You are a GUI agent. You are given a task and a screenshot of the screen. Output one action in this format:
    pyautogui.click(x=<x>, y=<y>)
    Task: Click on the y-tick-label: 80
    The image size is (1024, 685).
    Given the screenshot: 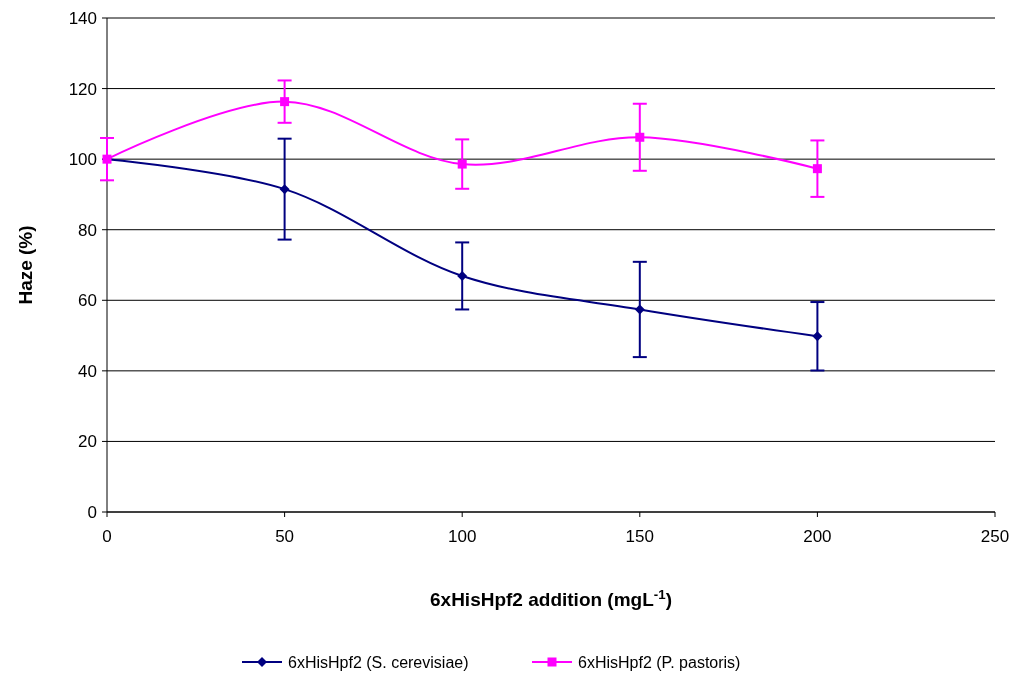 What is the action you would take?
    pyautogui.click(x=87, y=230)
    